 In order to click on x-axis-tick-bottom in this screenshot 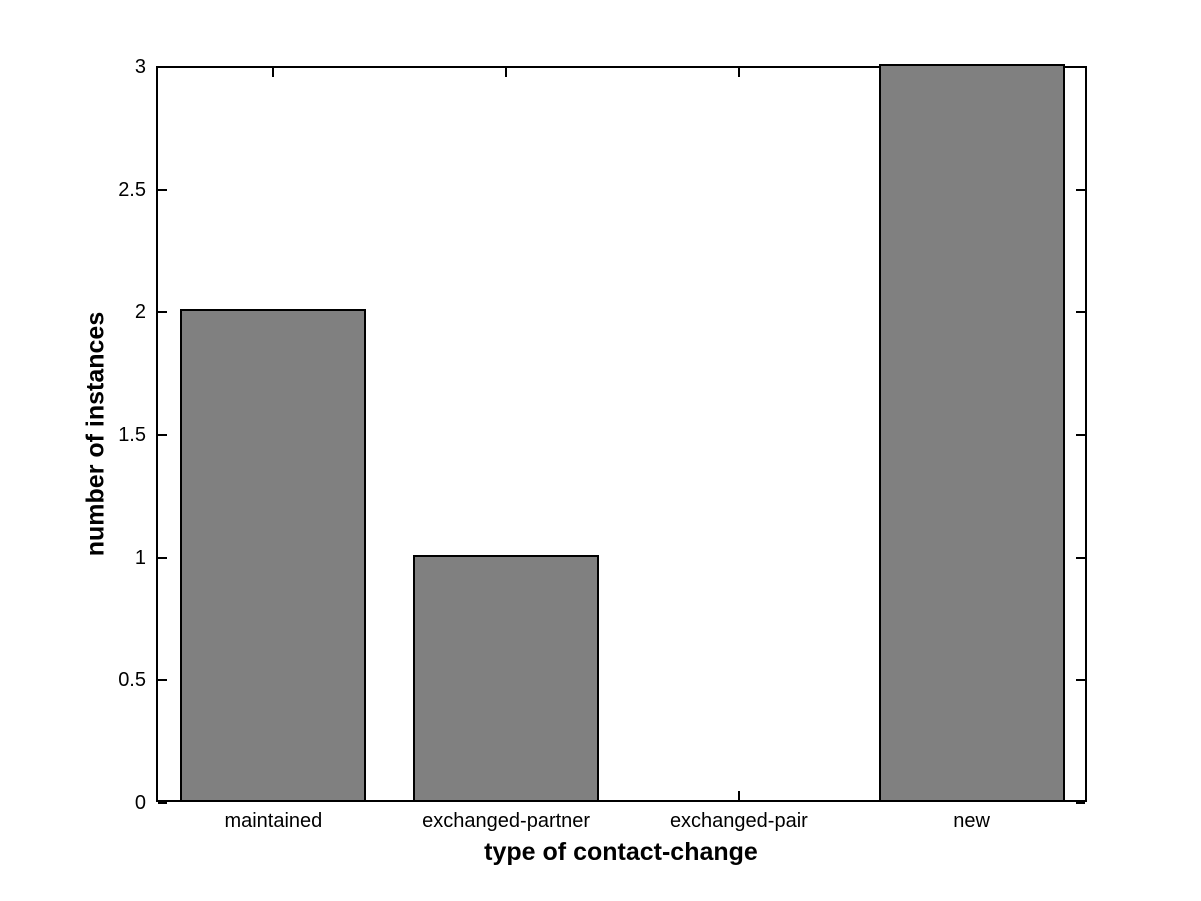, I will do `click(738, 795)`.